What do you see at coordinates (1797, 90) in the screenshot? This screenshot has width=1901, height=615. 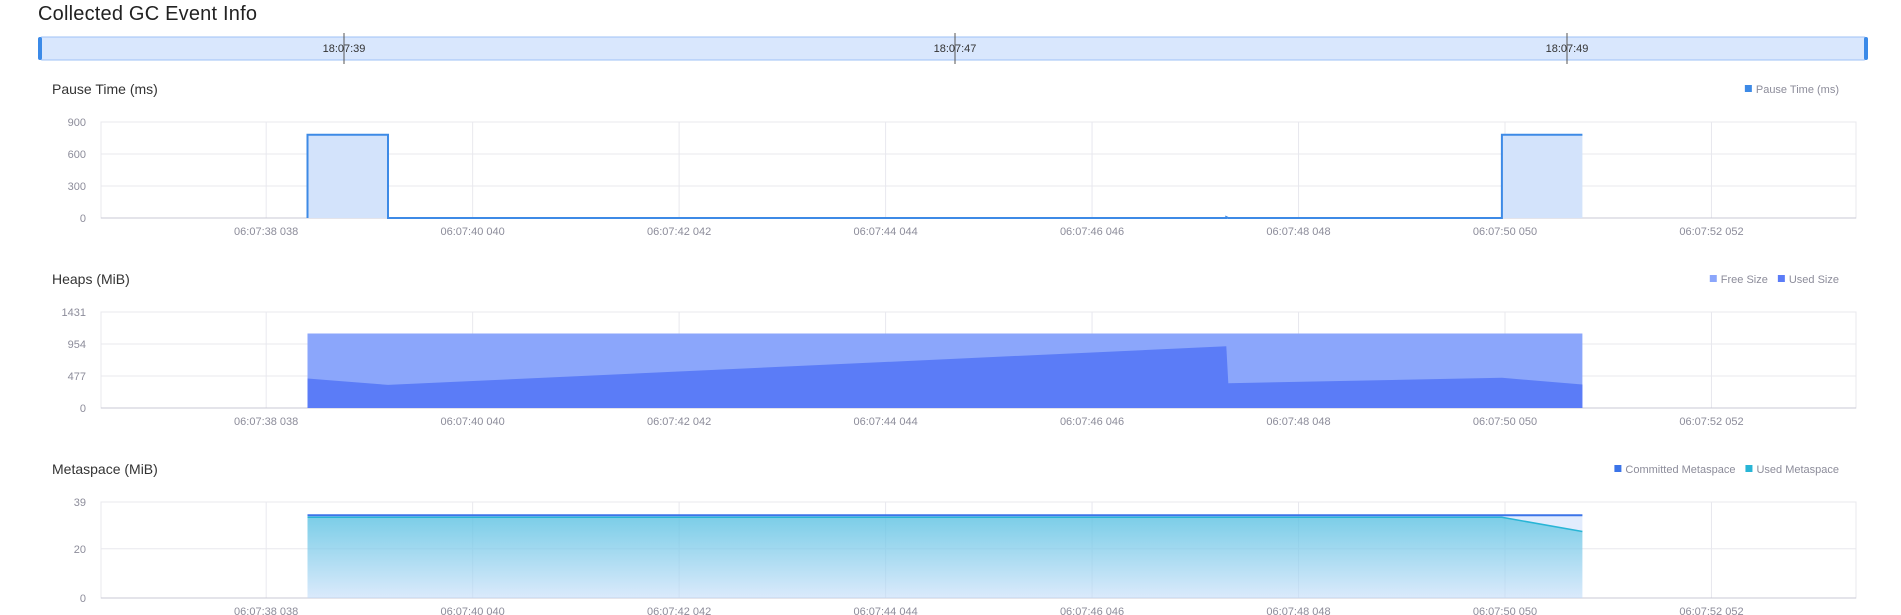 I see `legend-label: Pause Time (ms)` at bounding box center [1797, 90].